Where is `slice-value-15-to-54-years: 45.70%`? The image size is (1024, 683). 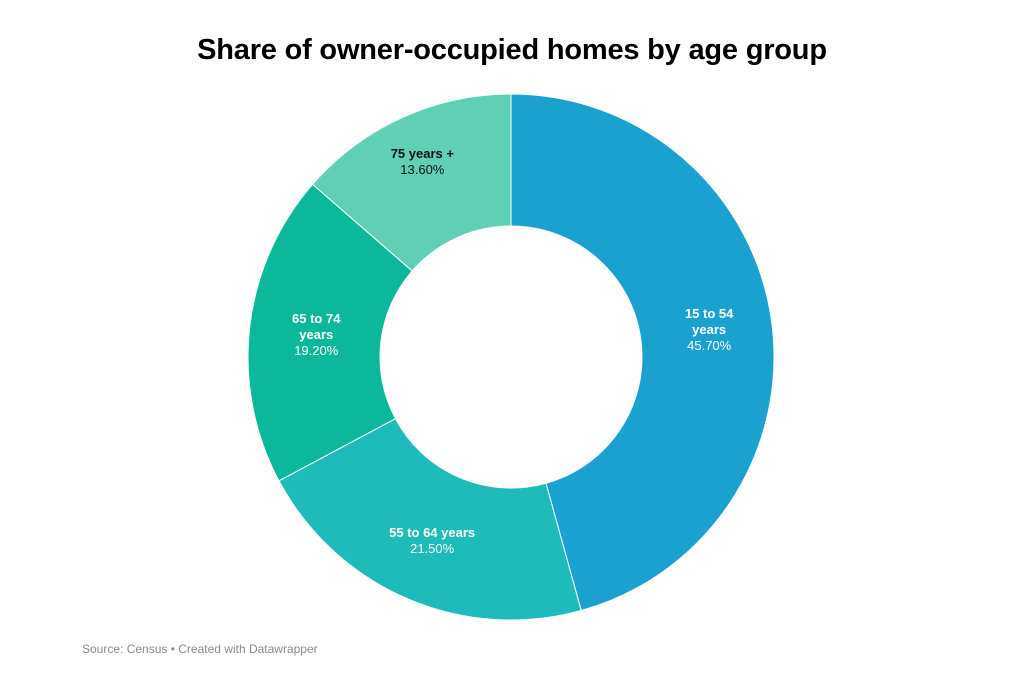
slice-value-15-to-54-years: 45.70% is located at coordinates (709, 345).